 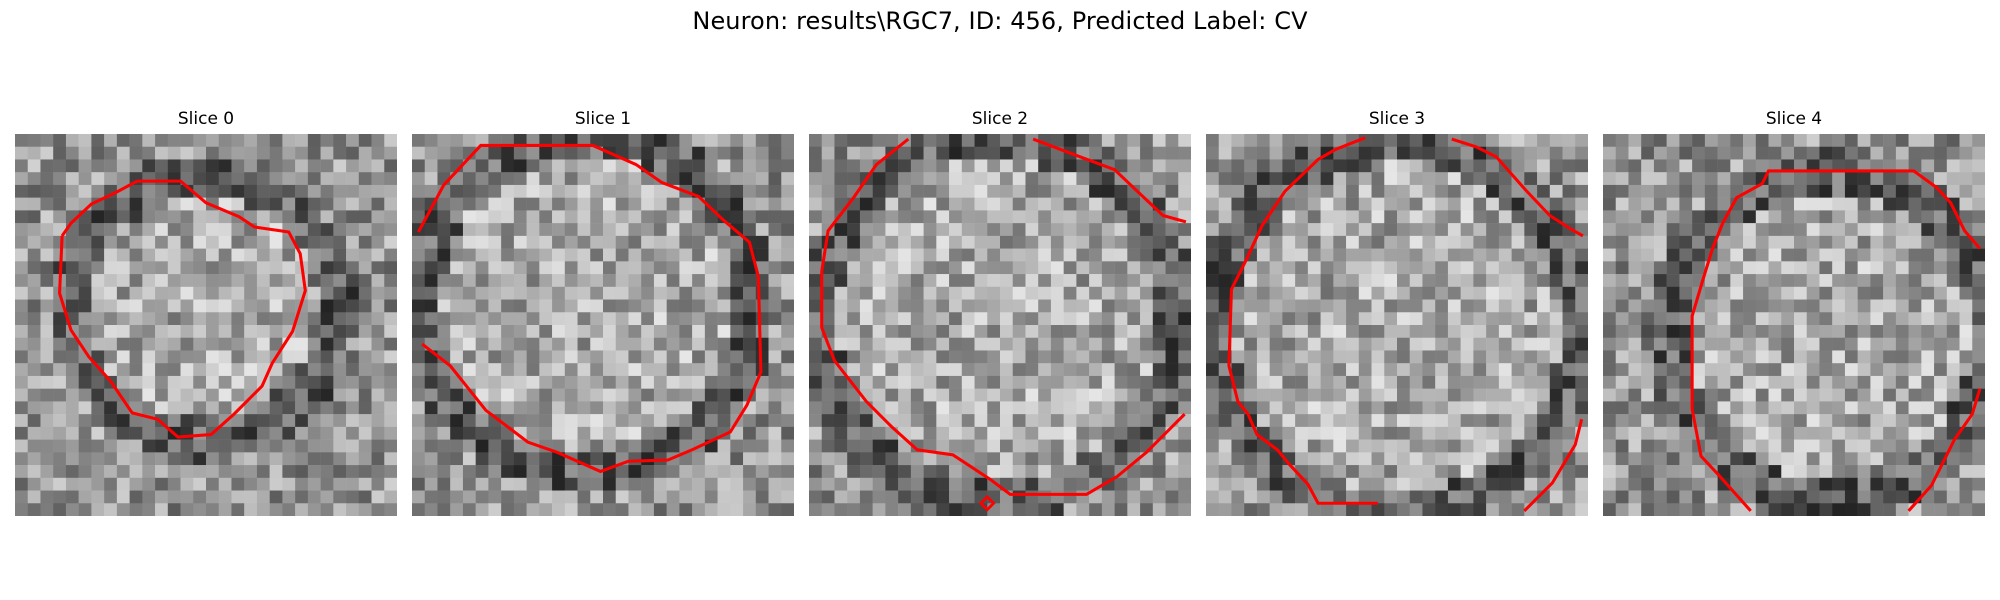 What do you see at coordinates (1794, 119) in the screenshot?
I see `slice-title-4: Slice 4` at bounding box center [1794, 119].